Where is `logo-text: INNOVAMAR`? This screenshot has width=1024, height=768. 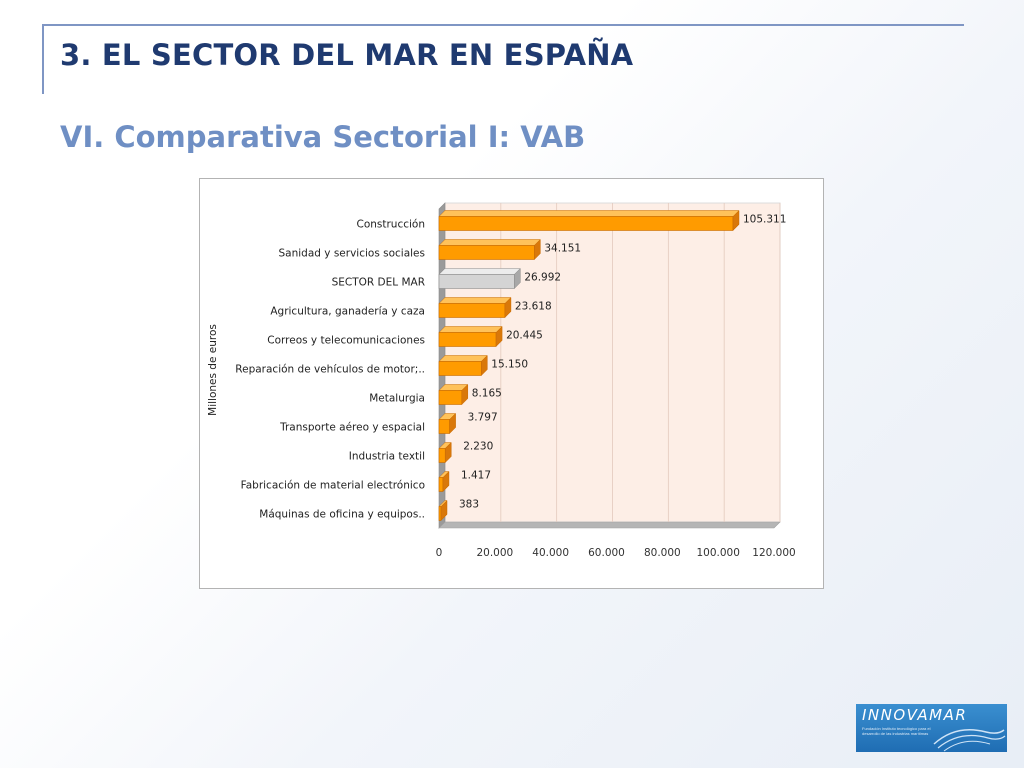 logo-text: INNOVAMAR is located at coordinates (915, 715).